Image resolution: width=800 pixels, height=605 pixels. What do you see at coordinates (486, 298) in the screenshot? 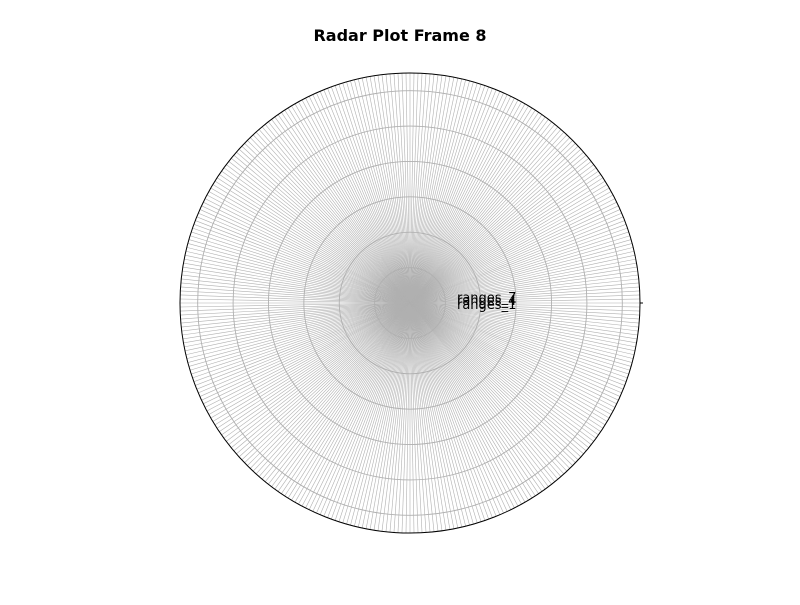
I see `series-label: ranges_7` at bounding box center [486, 298].